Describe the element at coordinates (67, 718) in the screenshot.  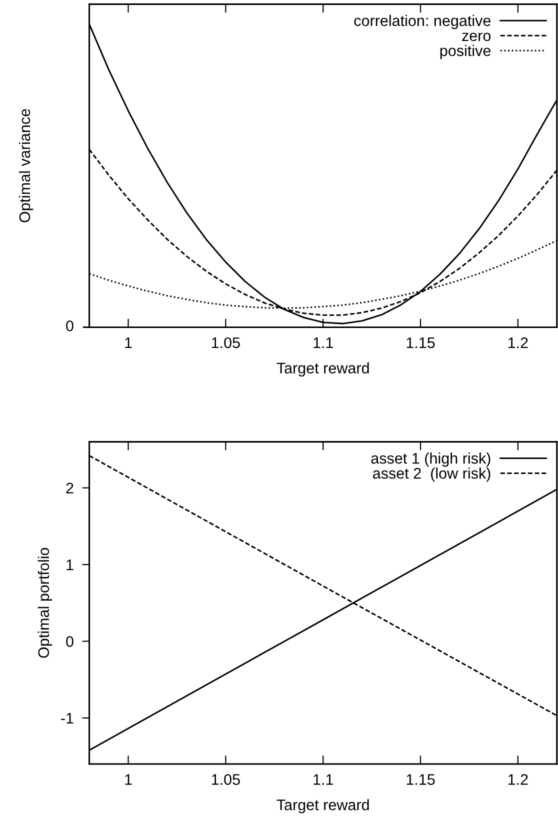
I see `y-tick-label: -1` at that location.